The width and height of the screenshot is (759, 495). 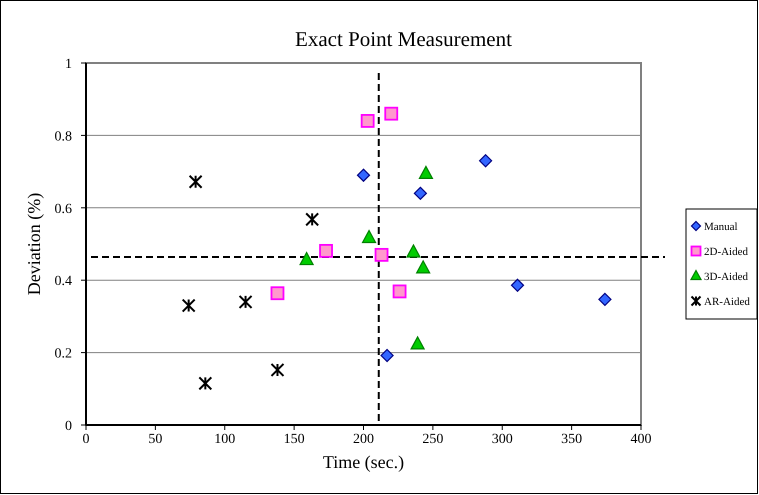 I want to click on y-tick-label: 0.6, so click(x=63, y=209).